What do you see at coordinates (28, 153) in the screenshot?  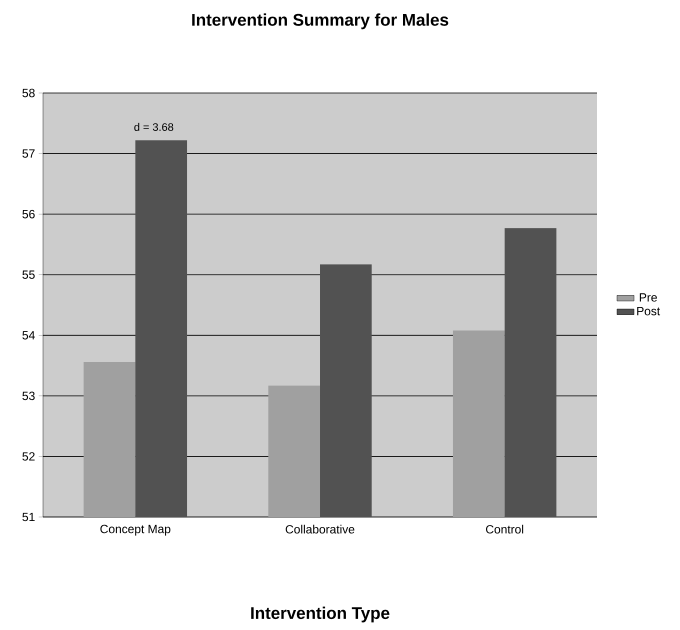 I see `y-tick-label: 57` at bounding box center [28, 153].